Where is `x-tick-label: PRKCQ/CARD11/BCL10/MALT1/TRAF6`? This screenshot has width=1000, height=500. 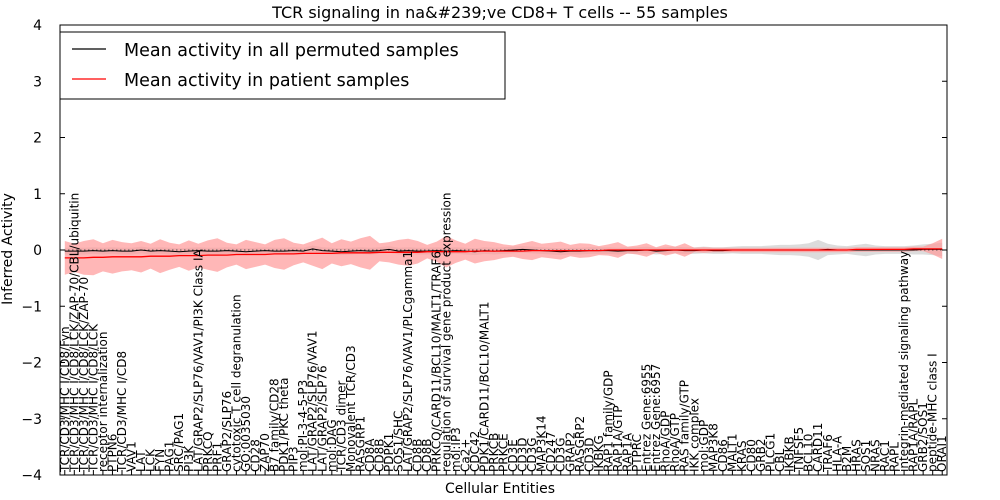
x-tick-label: PRKCQ/CARD11/BCL10/MALT1/TRAF6 is located at coordinates (437, 361).